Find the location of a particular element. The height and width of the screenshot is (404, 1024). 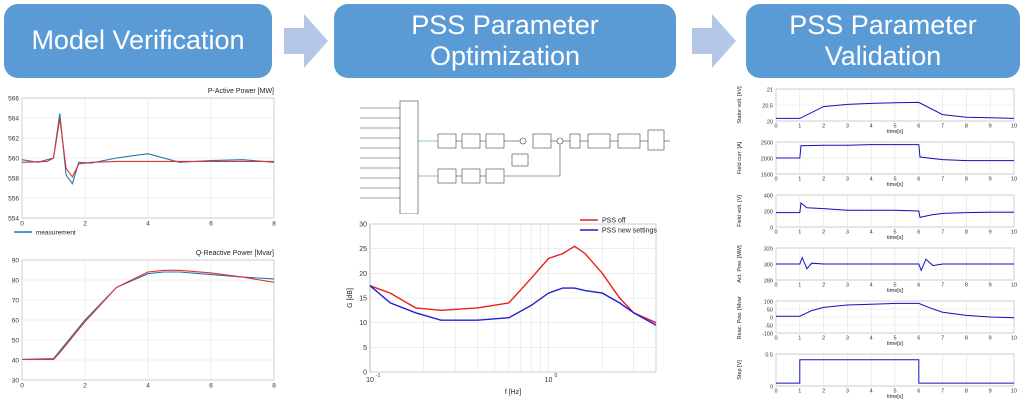

y-tick-label: 60 is located at coordinates (16, 321).